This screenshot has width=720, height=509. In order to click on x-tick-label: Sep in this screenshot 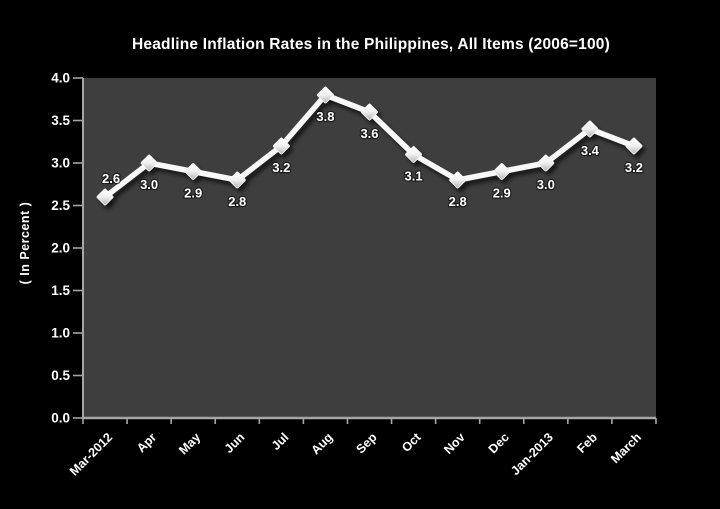, I will do `click(367, 443)`.